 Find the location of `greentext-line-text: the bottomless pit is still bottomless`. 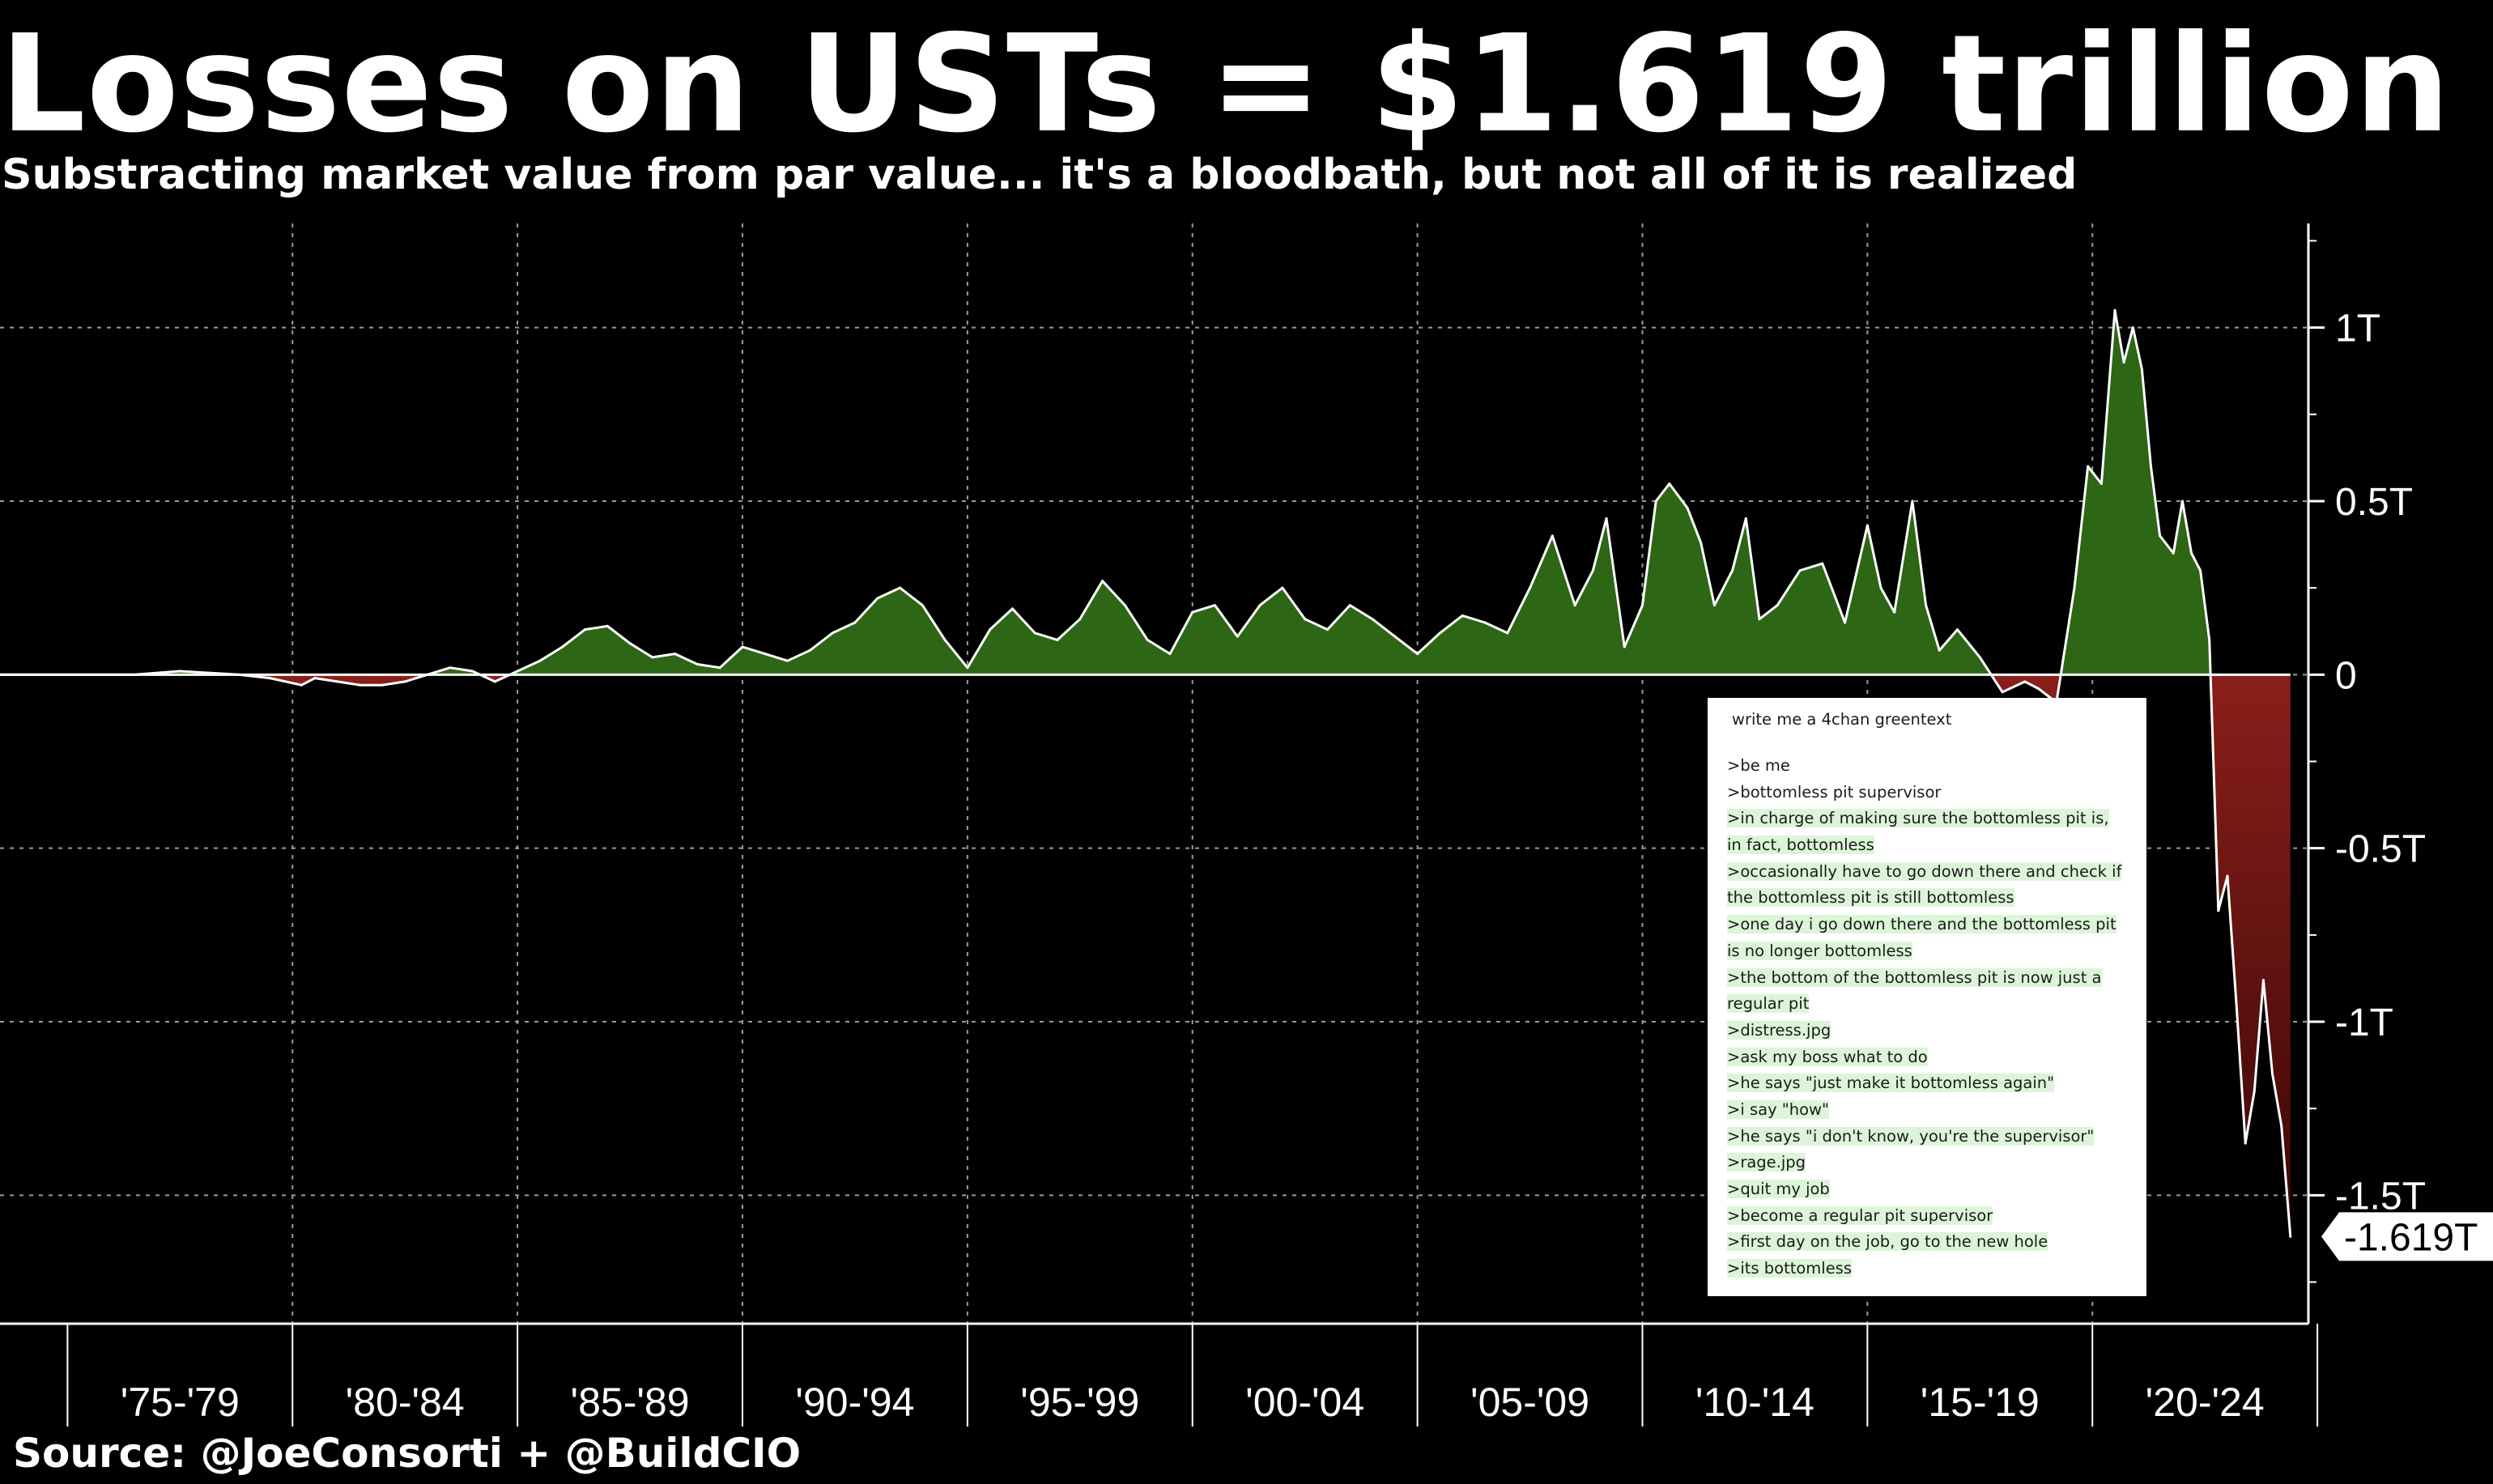

greentext-line-text: the bottomless pit is still bottomless is located at coordinates (1870, 898).